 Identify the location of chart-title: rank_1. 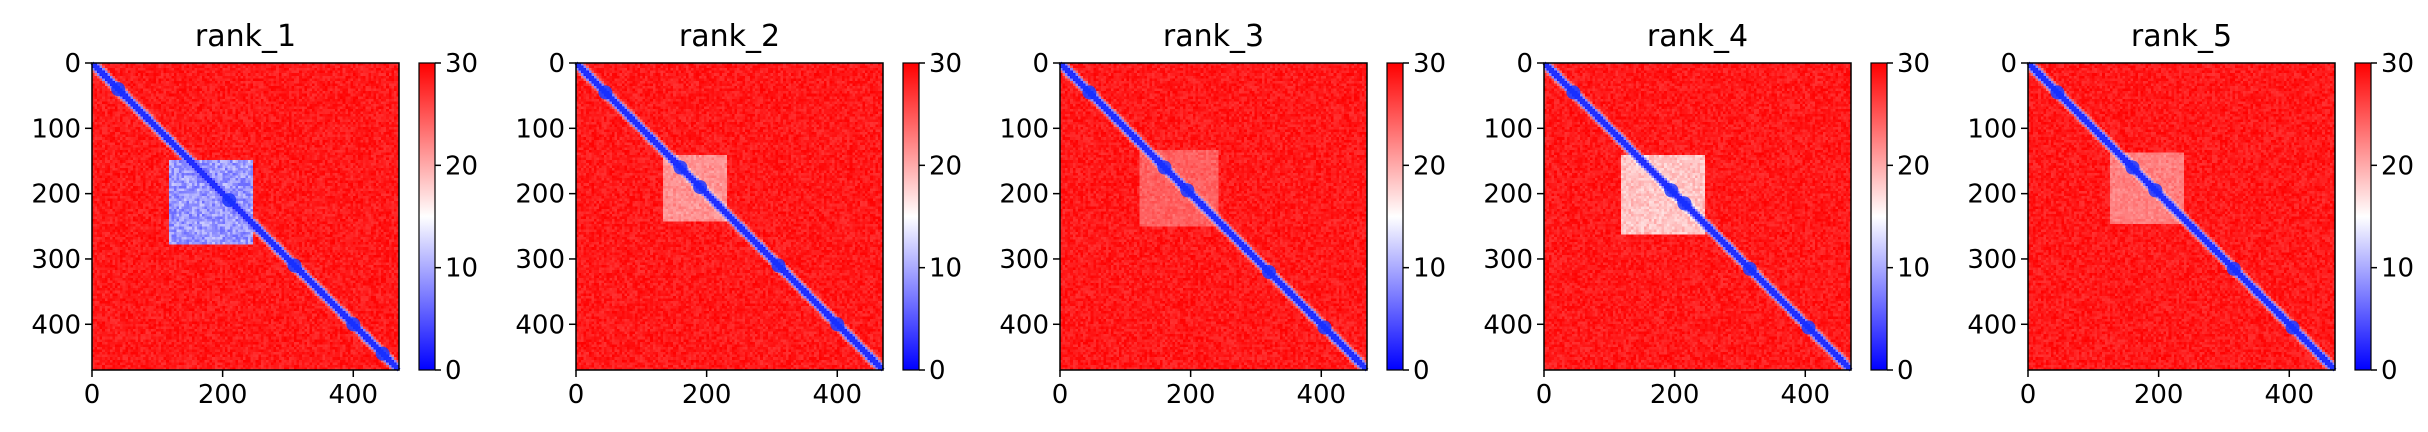
(245, 36).